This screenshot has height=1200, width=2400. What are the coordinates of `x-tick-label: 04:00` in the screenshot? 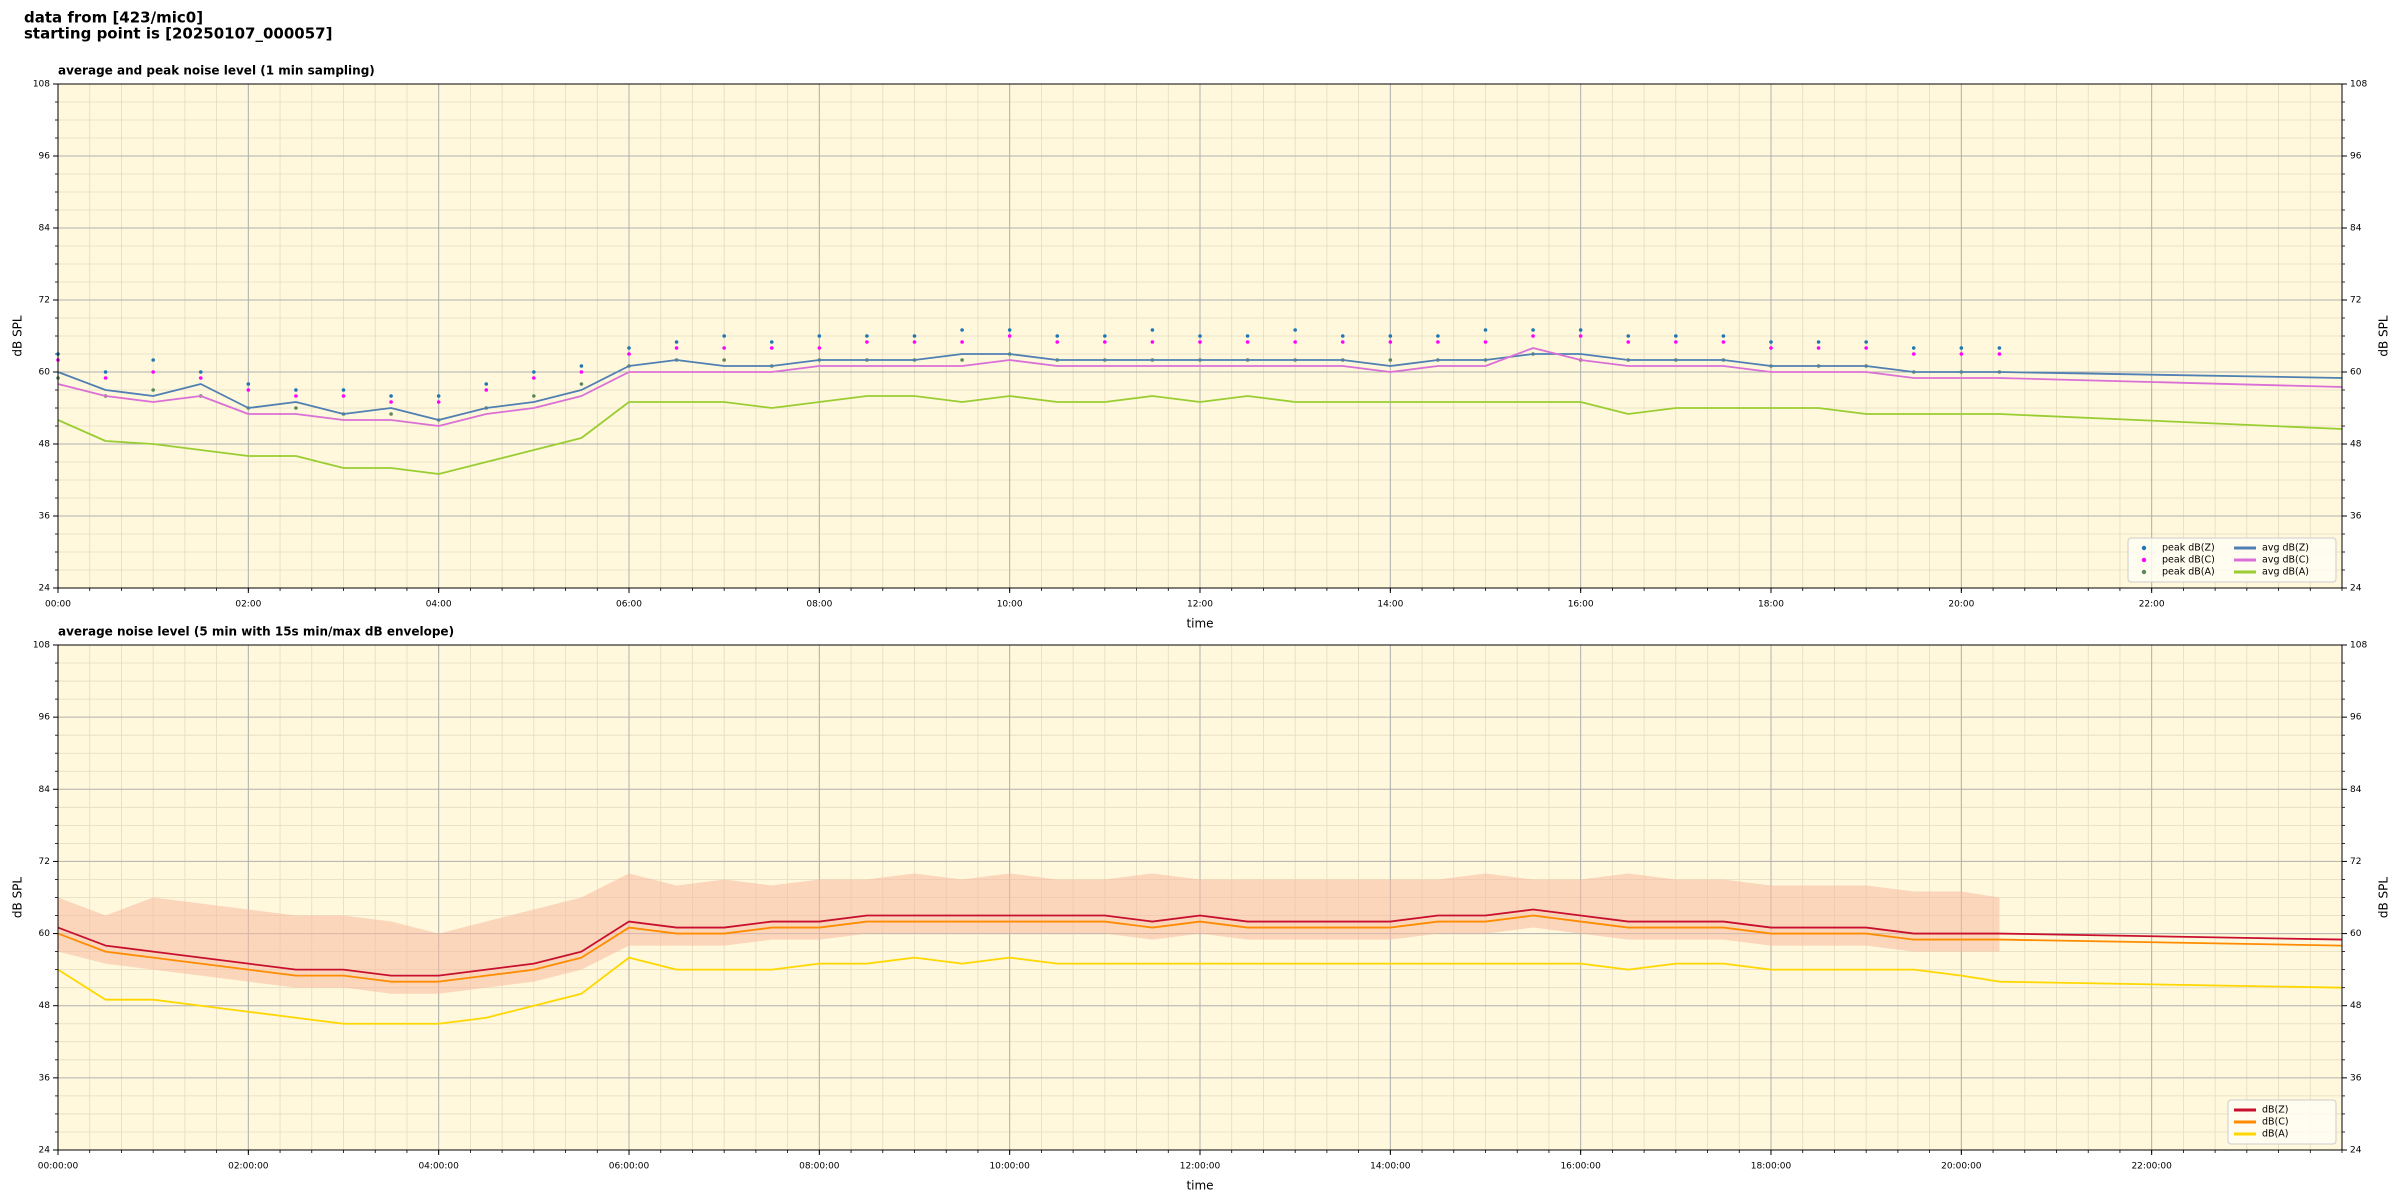 It's located at (439, 605).